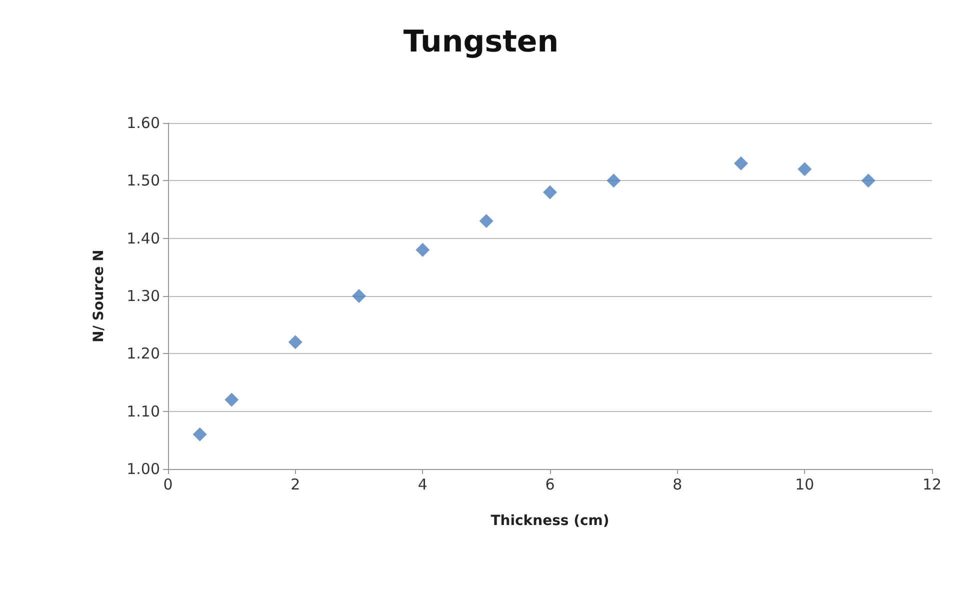 Image resolution: width=962 pixels, height=607 pixels. Describe the element at coordinates (143, 353) in the screenshot. I see `y-tick-label: 1.20` at that location.